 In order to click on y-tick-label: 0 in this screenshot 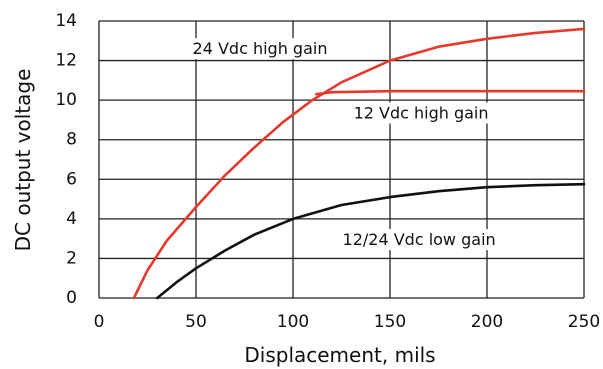, I will do `click(71, 298)`.